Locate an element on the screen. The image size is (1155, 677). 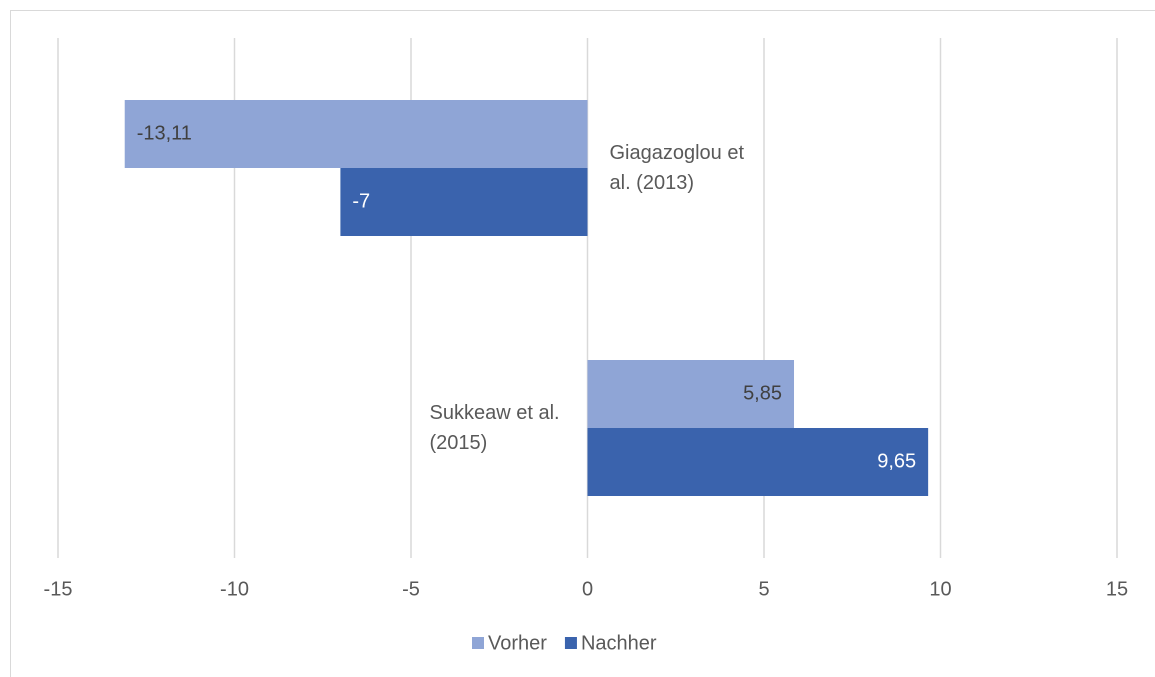
legend-label: Nachher is located at coordinates (619, 643).